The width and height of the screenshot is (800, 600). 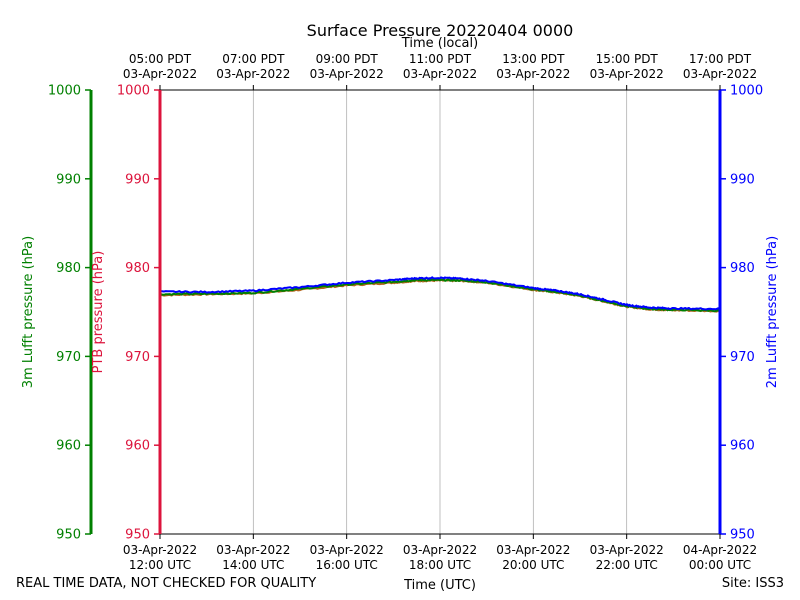 What do you see at coordinates (98, 312) in the screenshot?
I see `y-axis-label: PTB pressure (hPa)` at bounding box center [98, 312].